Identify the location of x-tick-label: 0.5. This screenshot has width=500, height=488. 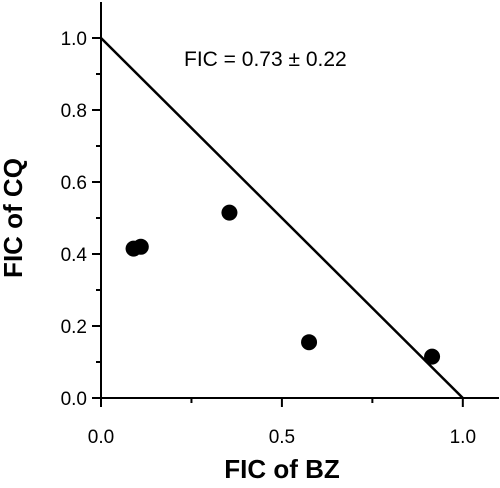
(282, 437).